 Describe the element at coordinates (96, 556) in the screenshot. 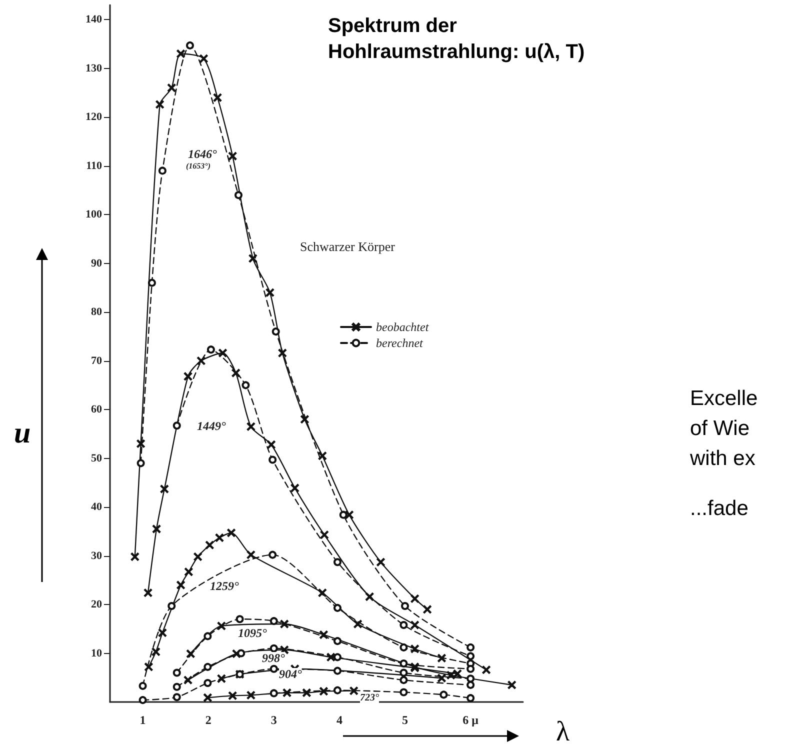

I see `y-tick-label: 30` at that location.